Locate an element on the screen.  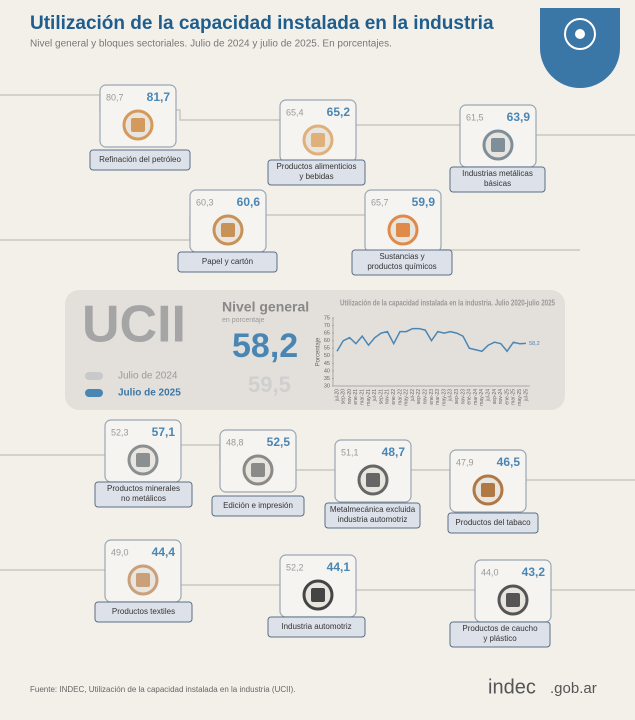
value-2025: 63,9 is located at coordinates (519, 117).